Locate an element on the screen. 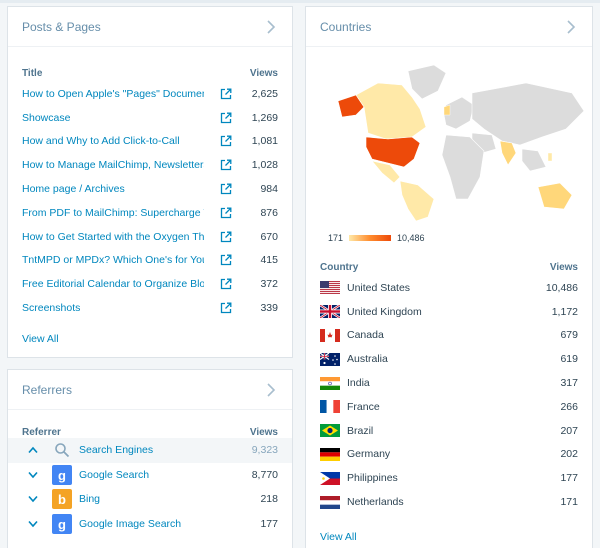 The height and width of the screenshot is (548, 600). referrer-icon: g is located at coordinates (62, 523).